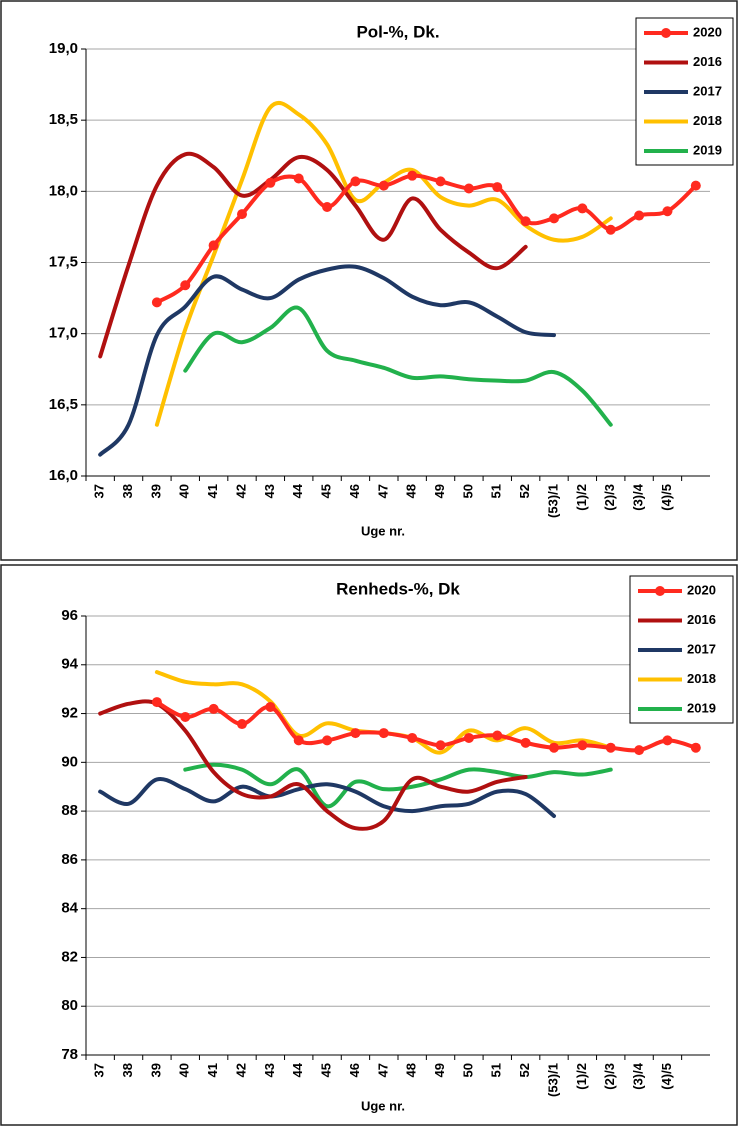 This screenshot has width=739, height=1126. Describe the element at coordinates (63, 261) in the screenshot. I see `y-tick-label: 17,5` at that location.